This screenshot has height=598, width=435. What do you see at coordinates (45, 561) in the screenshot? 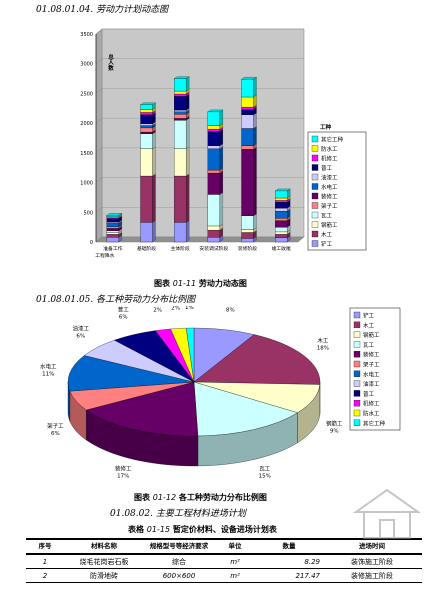
I see `cell-index: 1` at bounding box center [45, 561].